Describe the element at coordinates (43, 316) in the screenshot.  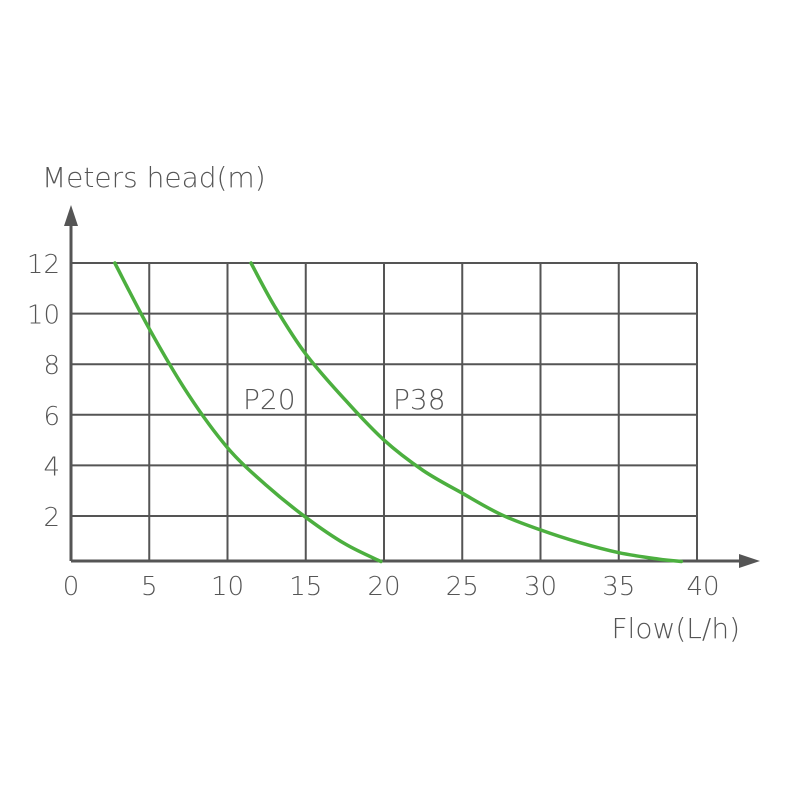
I see `y-tick-label: 10` at that location.